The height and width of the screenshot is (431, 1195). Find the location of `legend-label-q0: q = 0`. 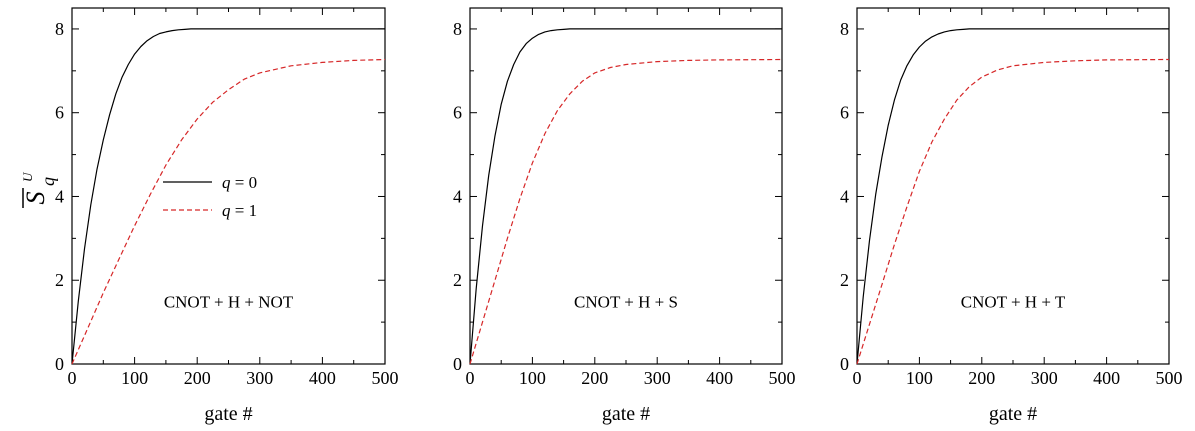

legend-label-q0: q = 0 is located at coordinates (239, 182).